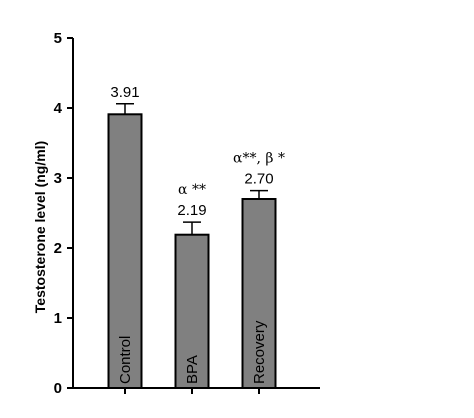  Describe the element at coordinates (258, 179) in the screenshot. I see `data-label: 2.70` at that location.